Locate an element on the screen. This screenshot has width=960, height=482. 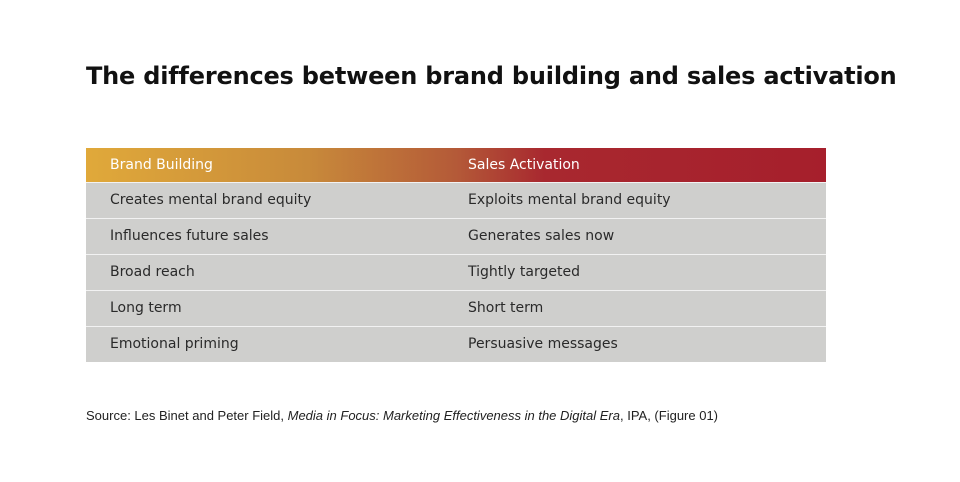
brand-building-cell: Emotional priming is located at coordinates (174, 344).